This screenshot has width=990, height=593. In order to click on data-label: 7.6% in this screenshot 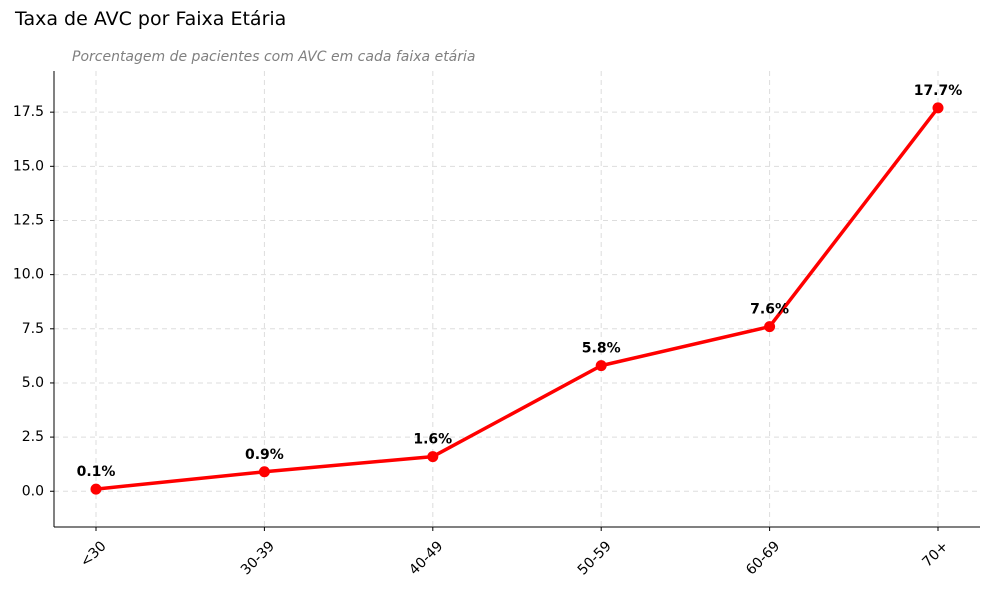, I will do `click(769, 310)`.